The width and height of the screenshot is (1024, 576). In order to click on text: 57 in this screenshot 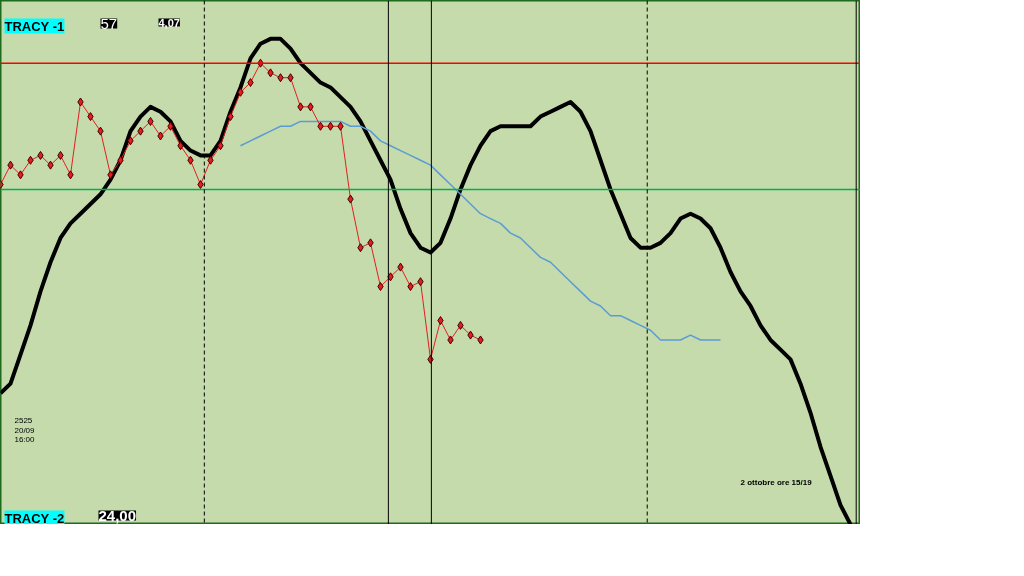, I will do `click(109, 23)`.